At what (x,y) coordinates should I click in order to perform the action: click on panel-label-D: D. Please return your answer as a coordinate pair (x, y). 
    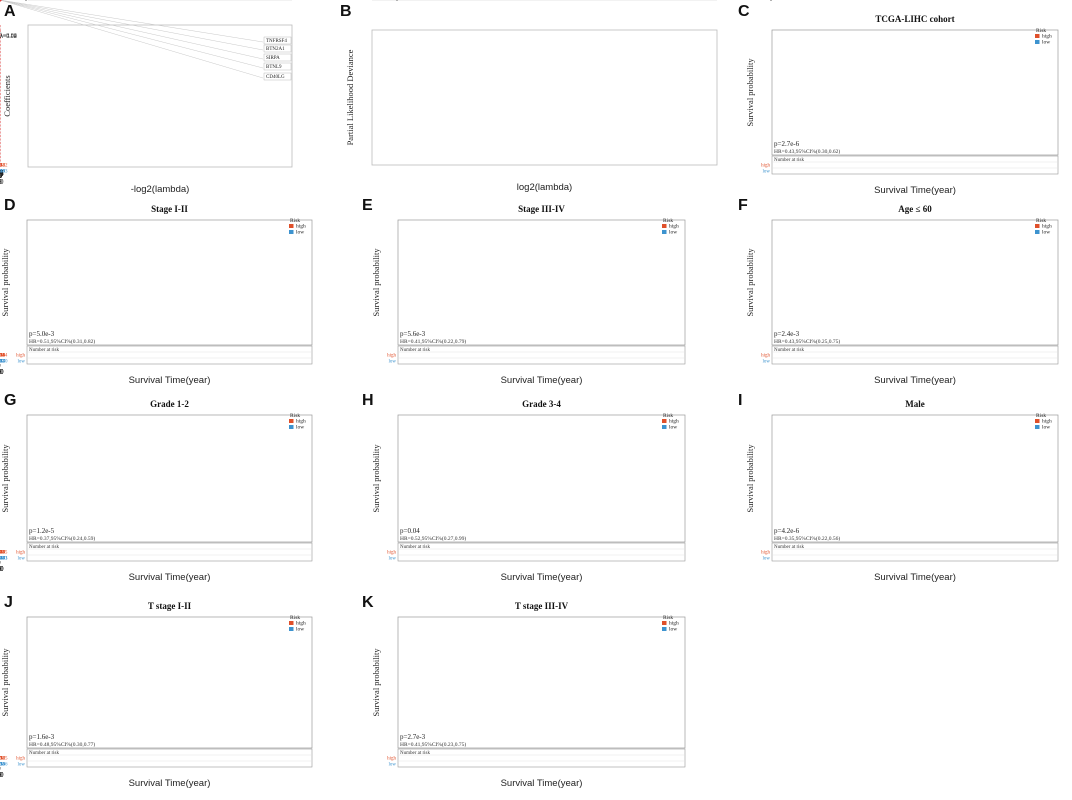
    Looking at the image, I should click on (10, 205).